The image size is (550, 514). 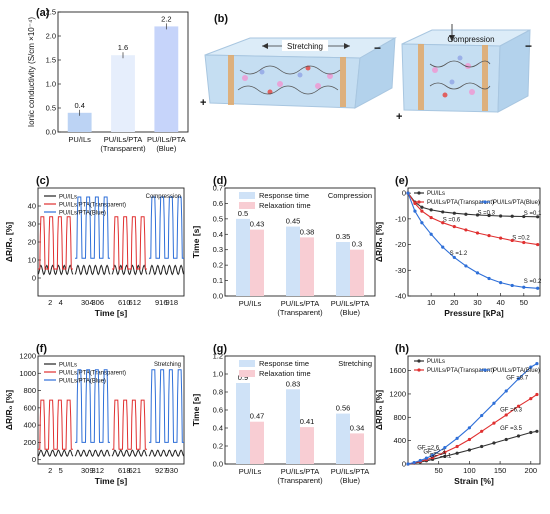 What do you see at coordinates (293, 221) in the screenshot?
I see `bar-value-label-d-s0-1: 0.45` at bounding box center [293, 221].